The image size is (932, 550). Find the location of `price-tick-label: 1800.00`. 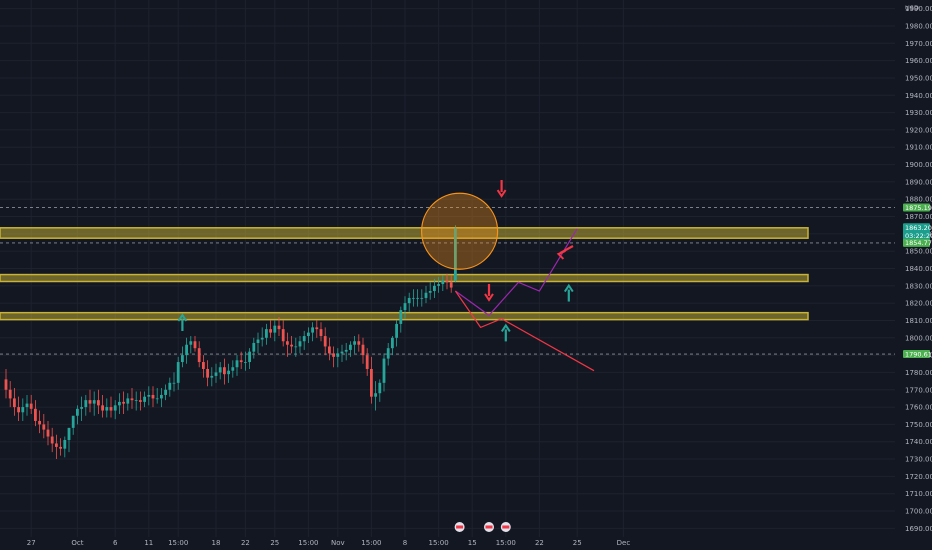

price-tick-label: 1800.00 is located at coordinates (918, 338).